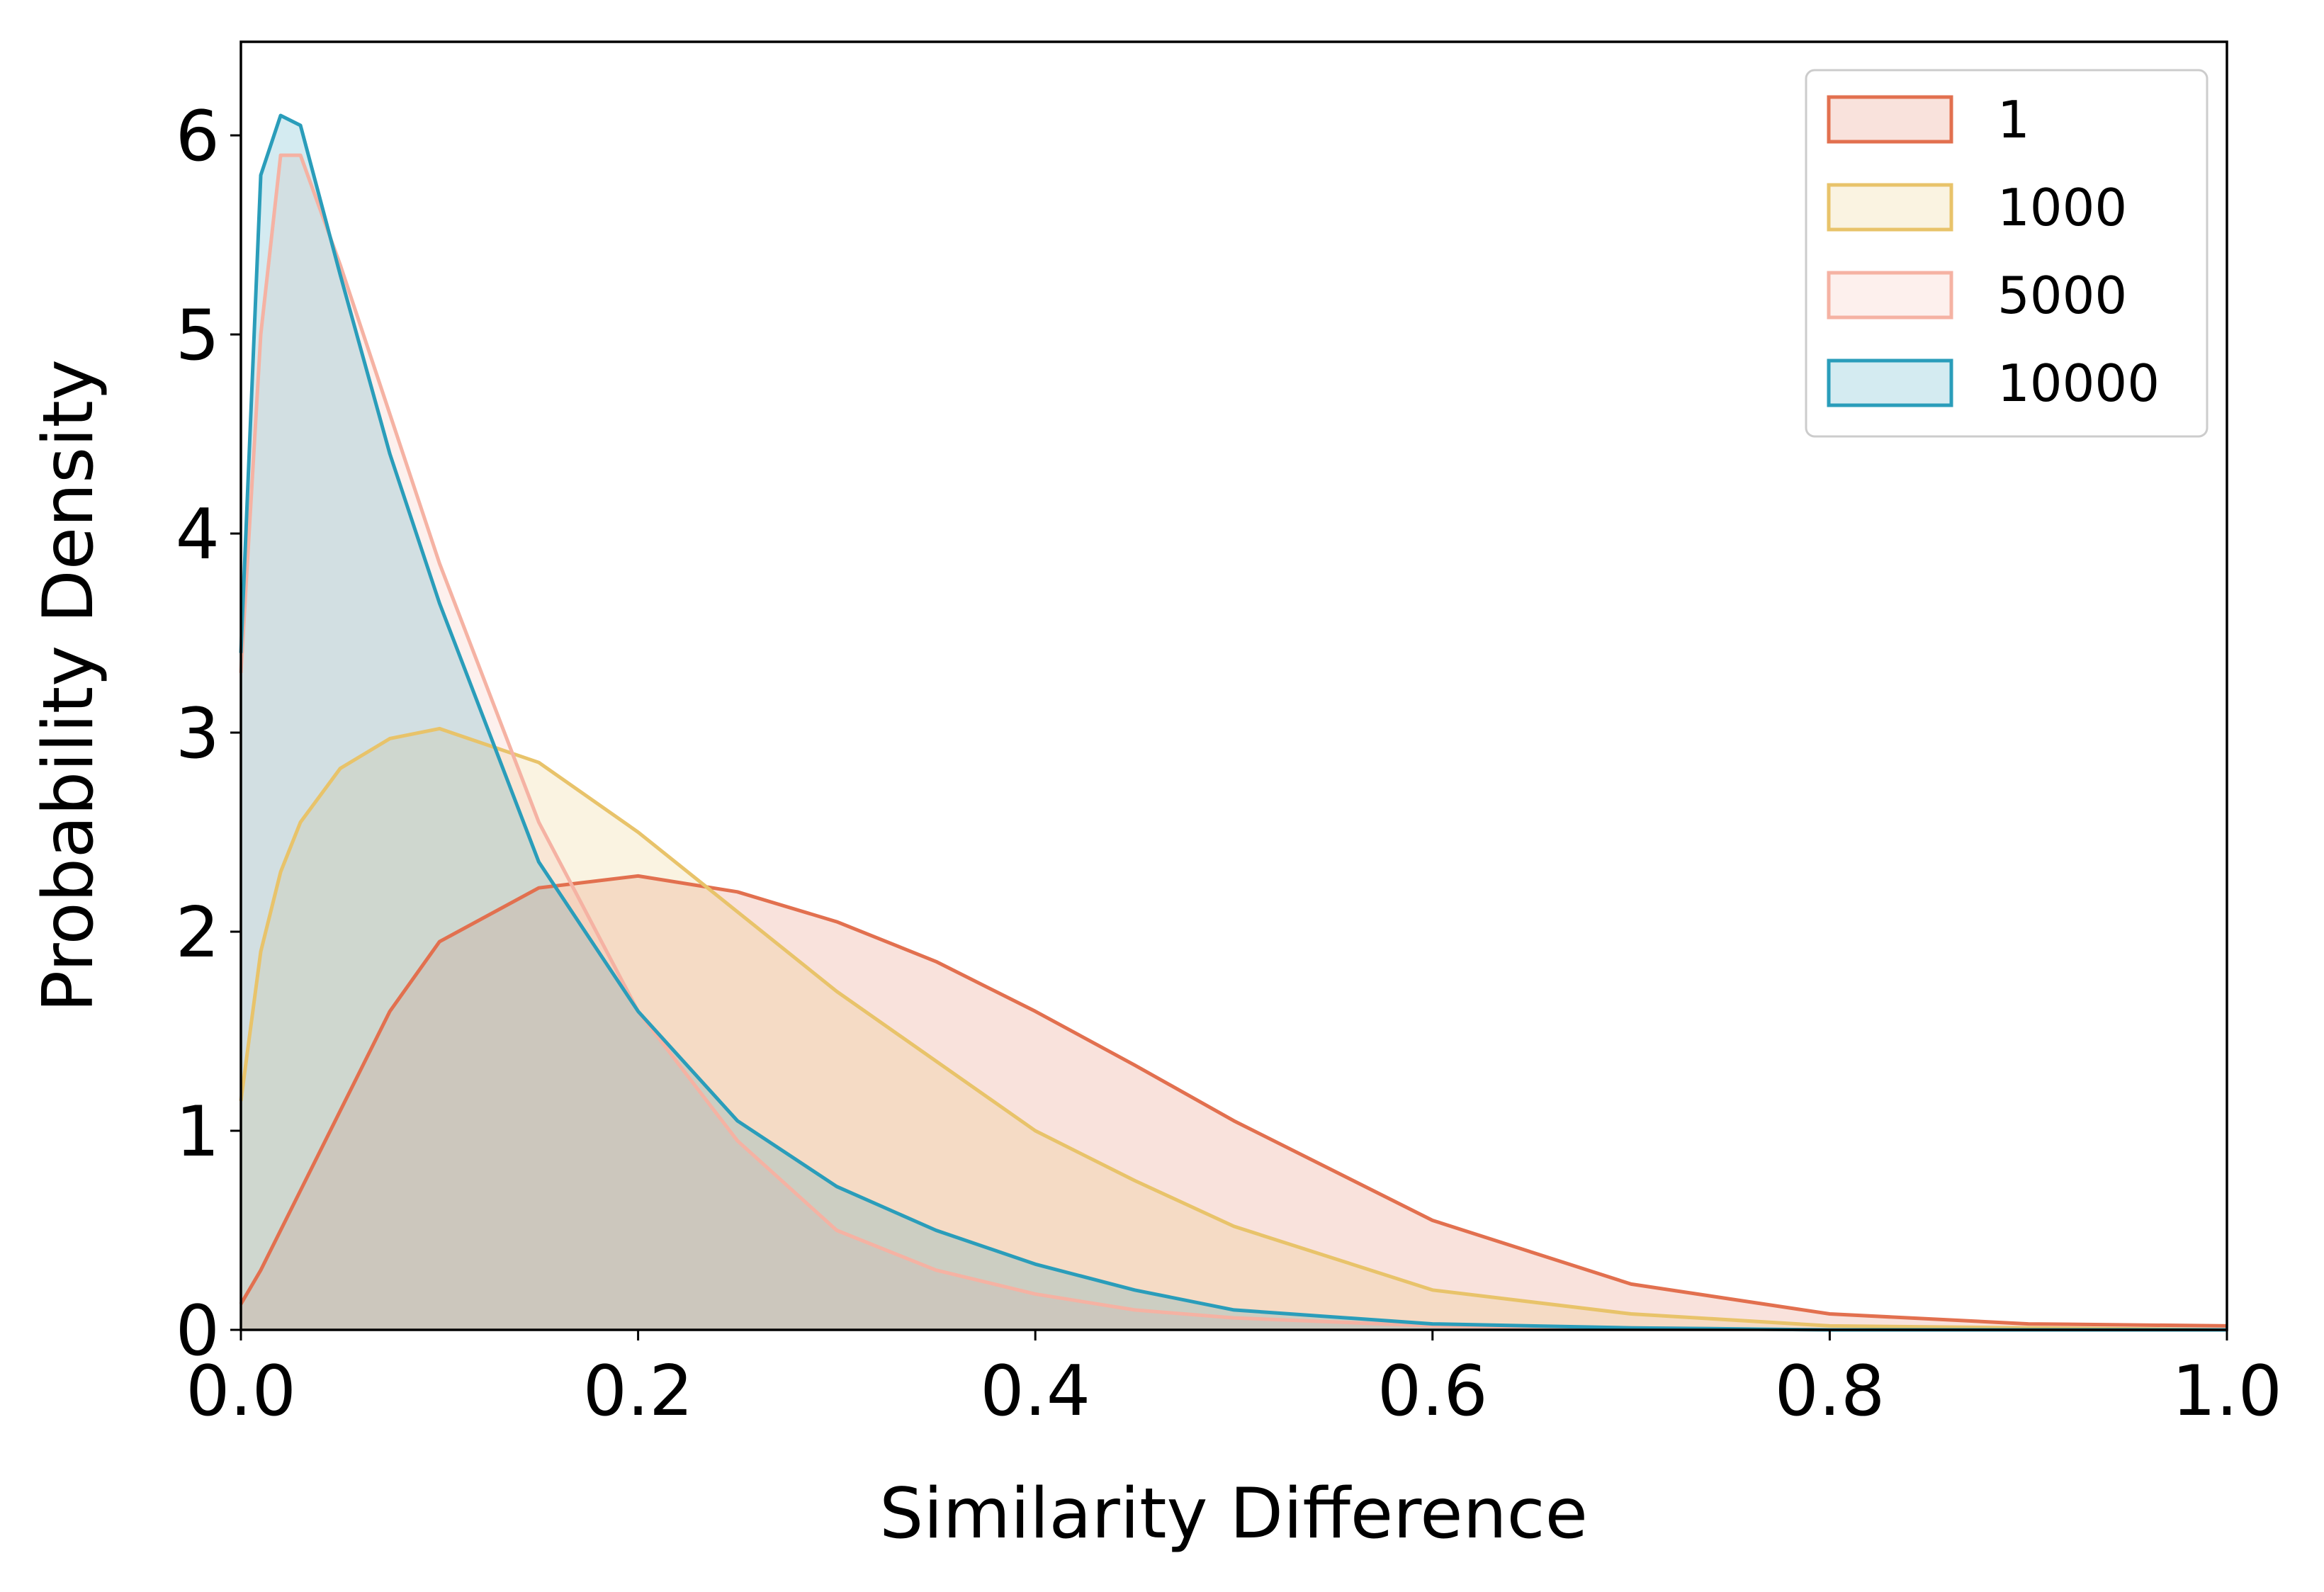 Image resolution: width=2324 pixels, height=1592 pixels. I want to click on x-axis-label: Similarity Difference, so click(1233, 1514).